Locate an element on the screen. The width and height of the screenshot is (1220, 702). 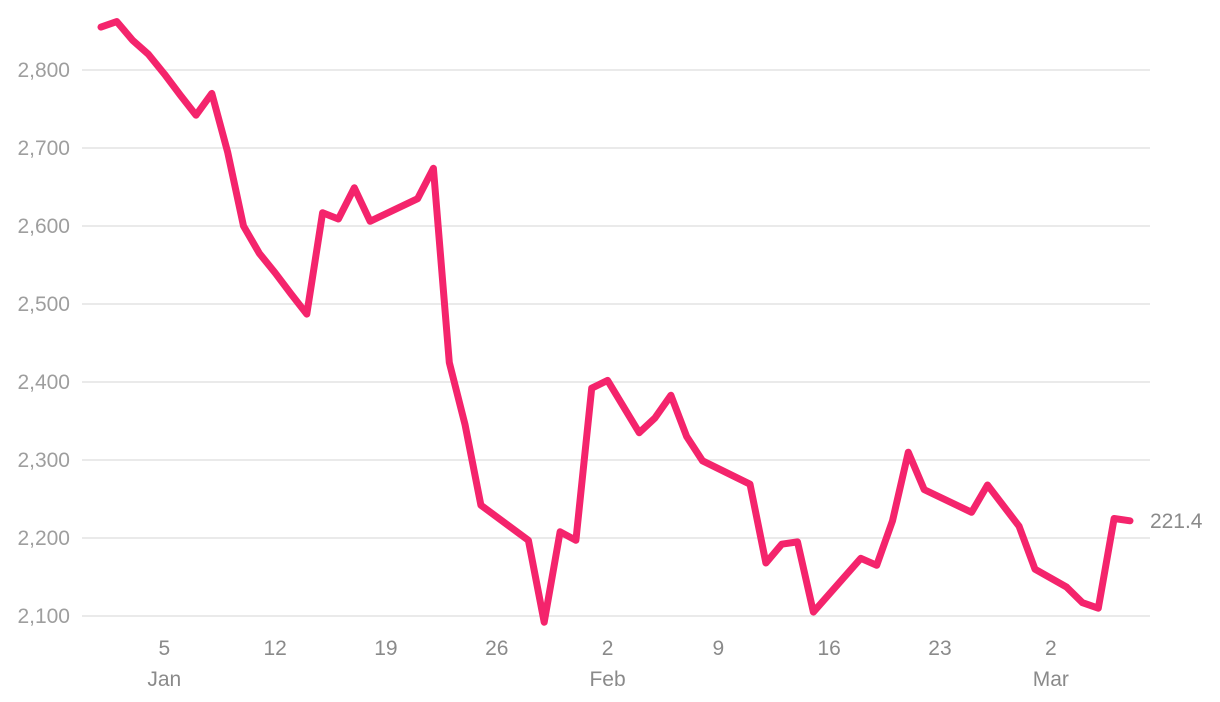
x-axis-ticks: 5 Jan 12 19 26 2 Feb 9 16 23 2 Mar is located at coordinates (607, 664).